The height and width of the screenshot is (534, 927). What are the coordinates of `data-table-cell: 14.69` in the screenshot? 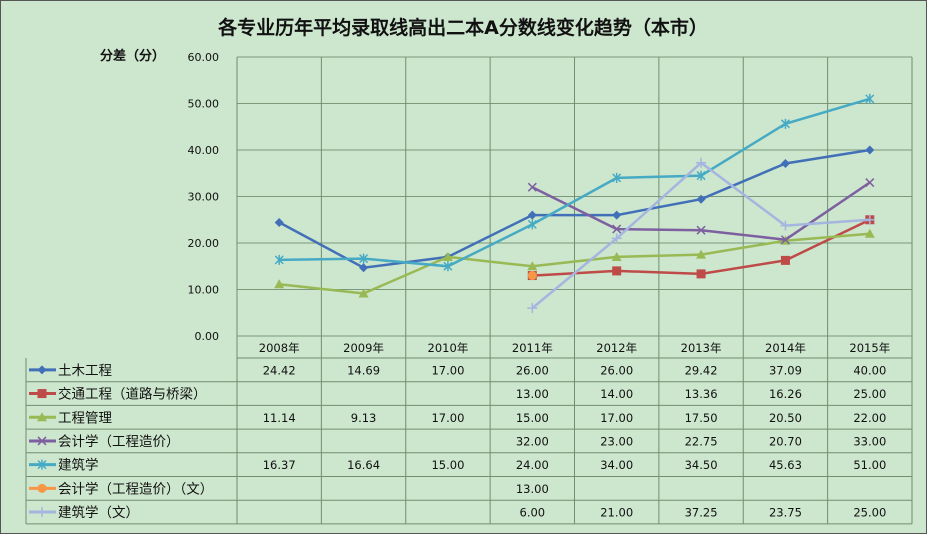 It's located at (363, 370).